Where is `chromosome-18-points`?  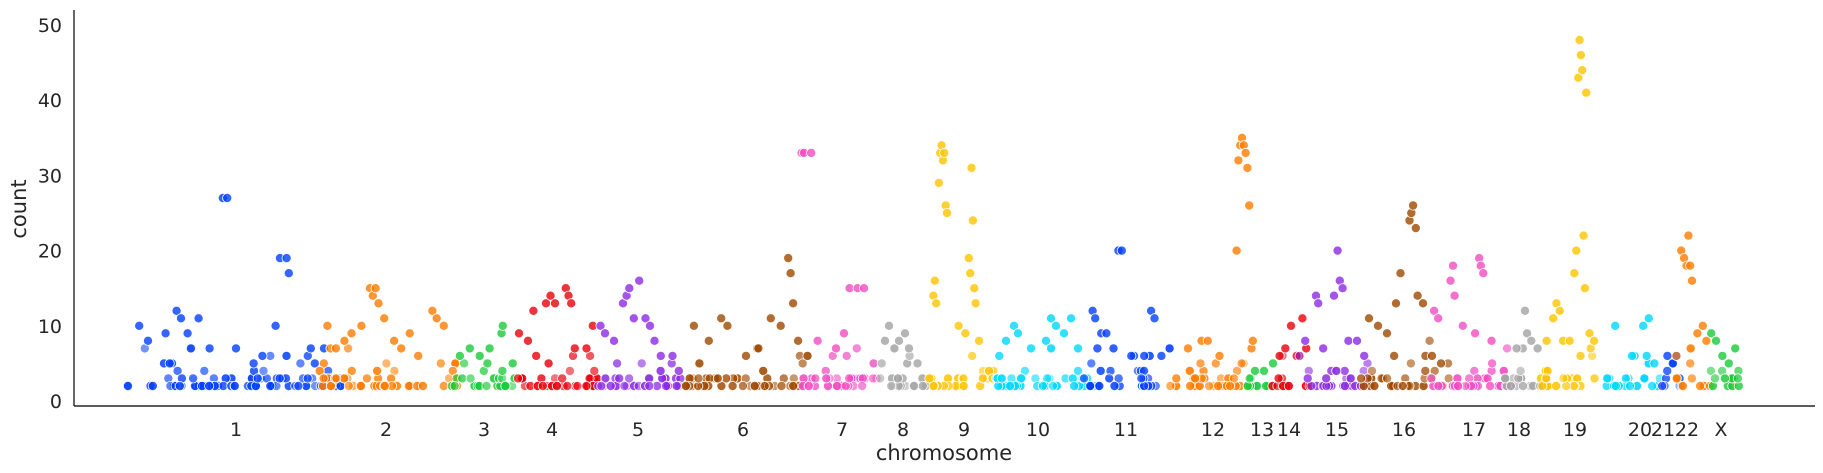 chromosome-18-points is located at coordinates (1525, 348).